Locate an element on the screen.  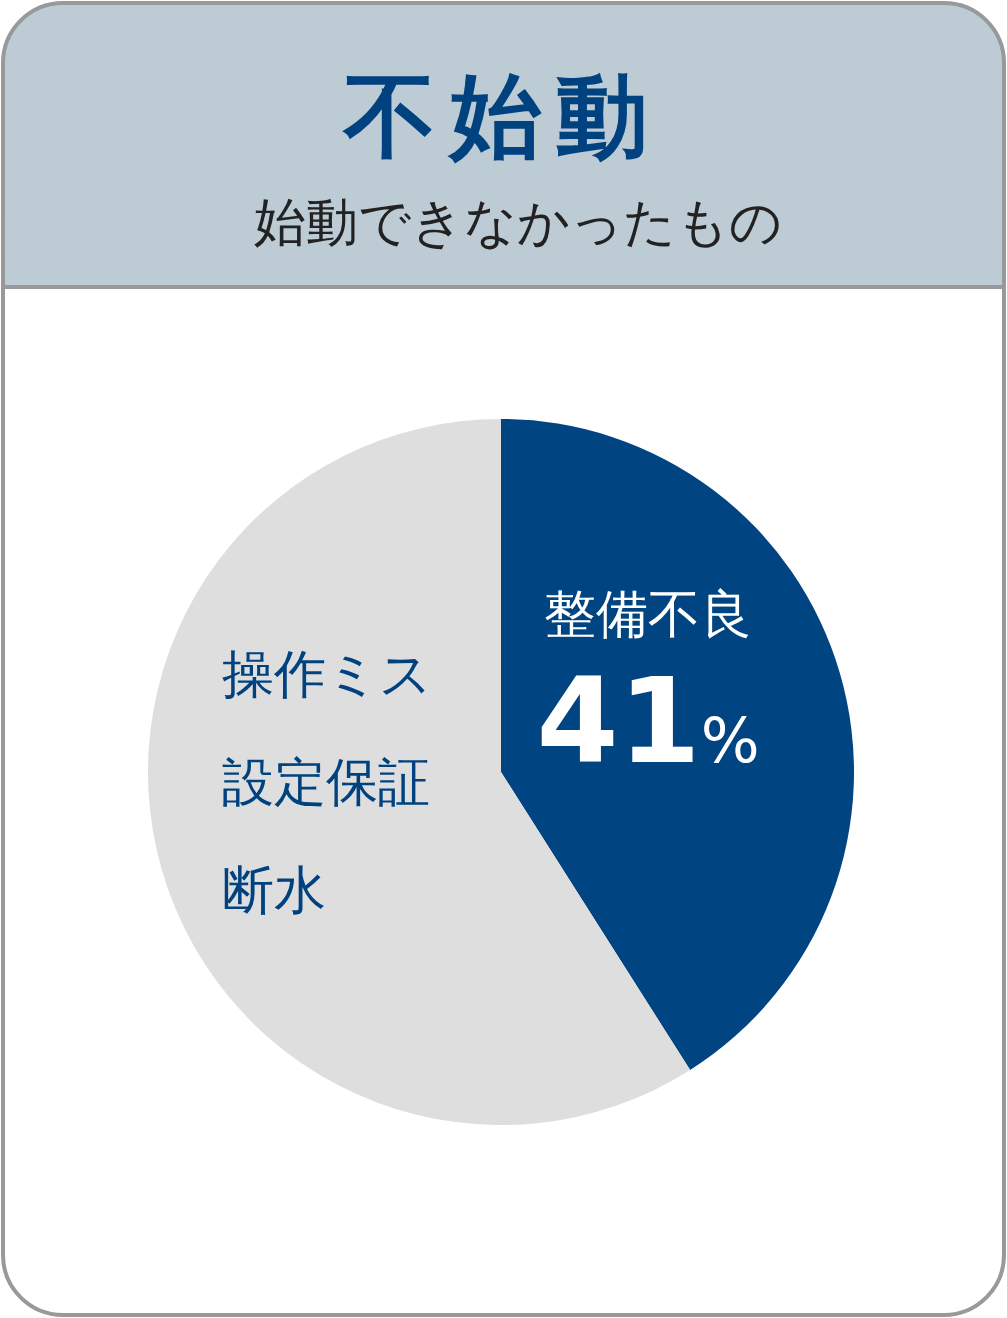
data-label: 41% is located at coordinates (648, 721).